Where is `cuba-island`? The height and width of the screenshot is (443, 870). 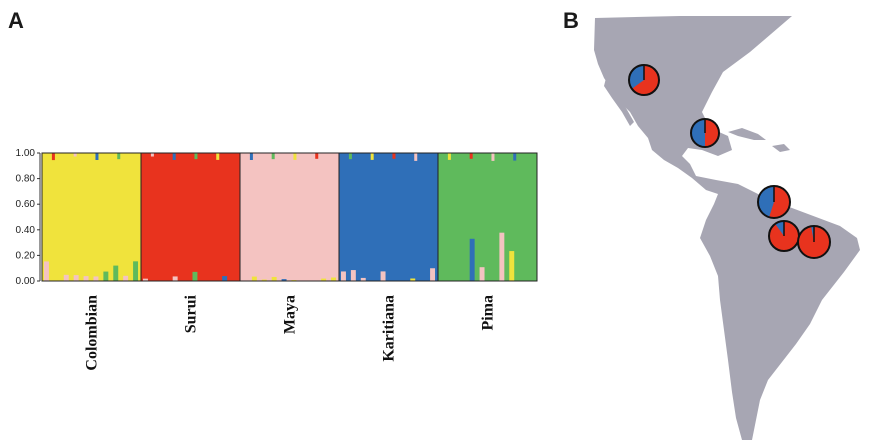
cuba-island is located at coordinates (747, 134).